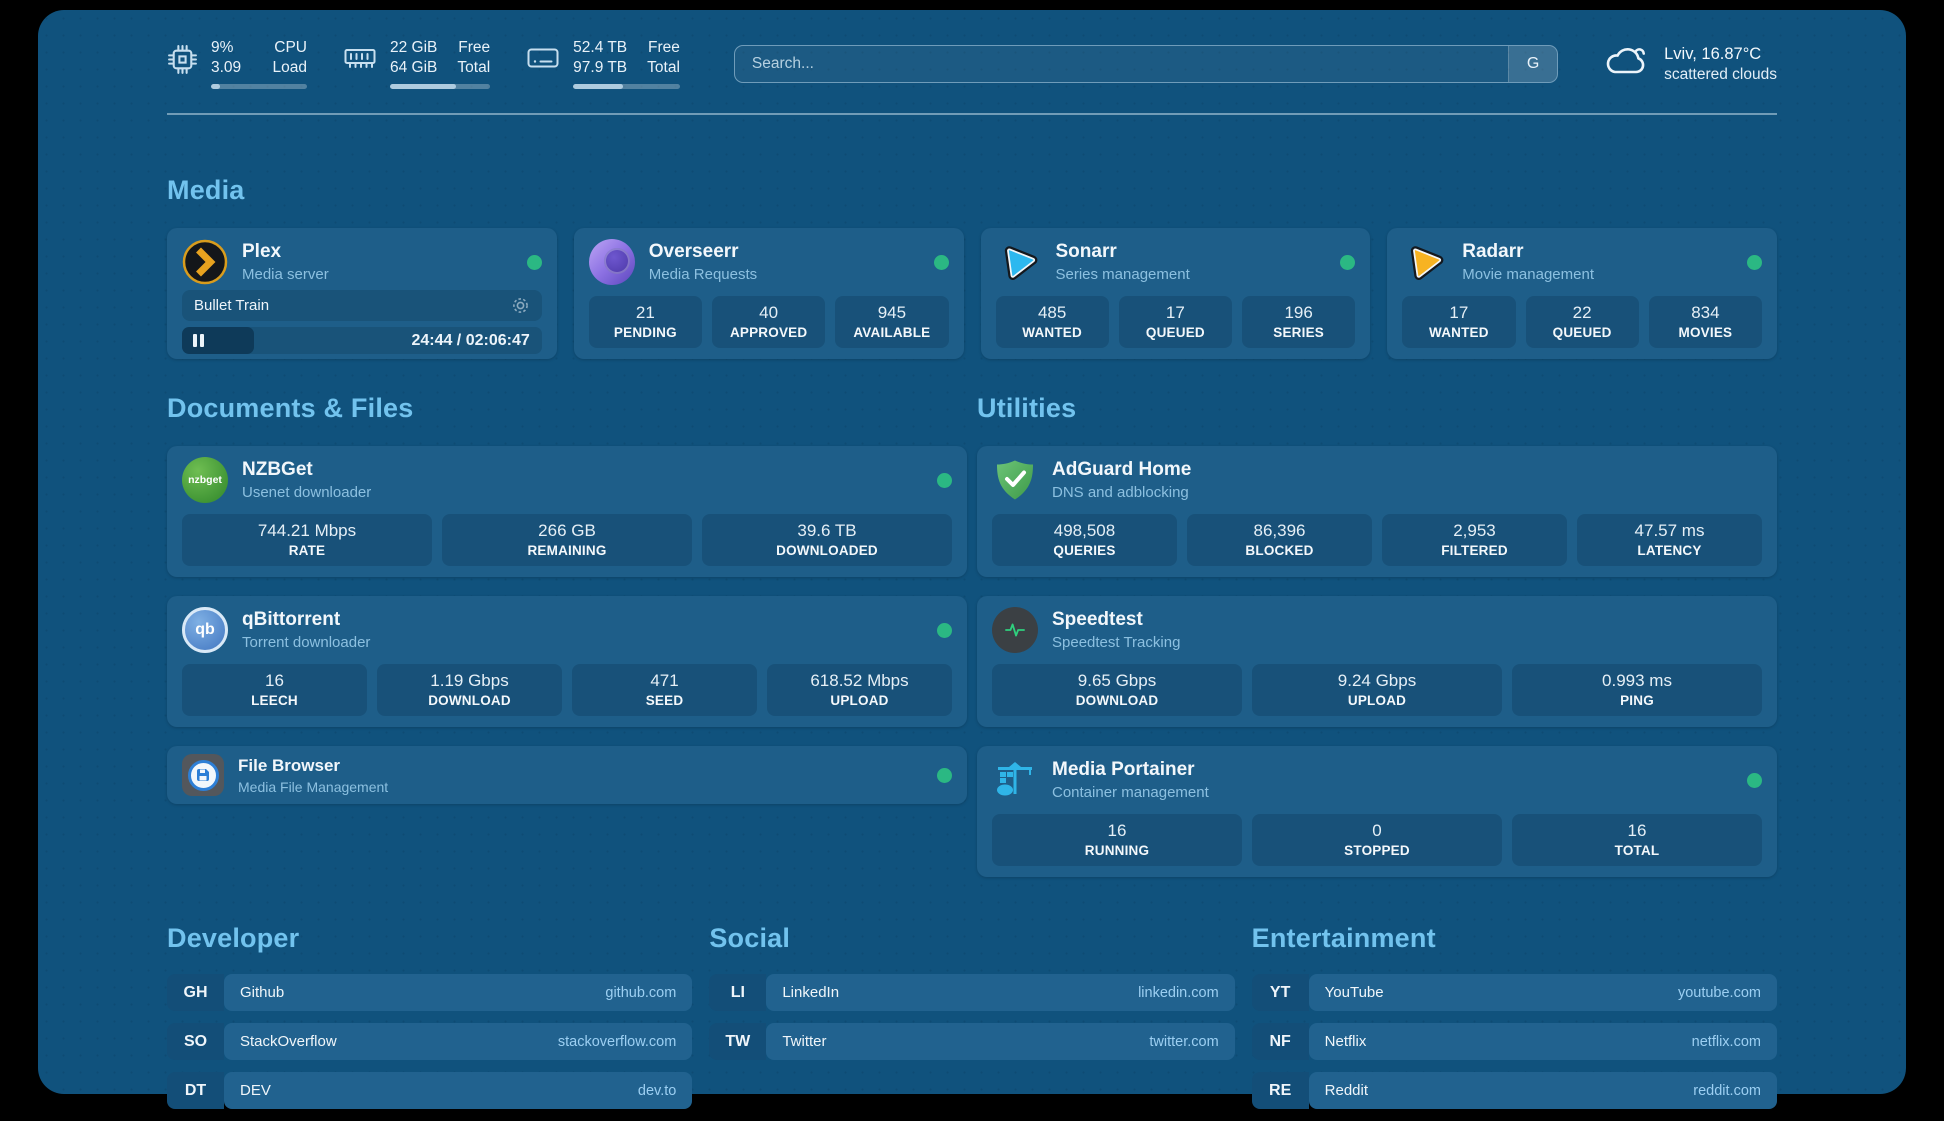  Describe the element at coordinates (1514, 992) in the screenshot. I see `bookmark-youtube: YT YouTube youtube.com` at that location.